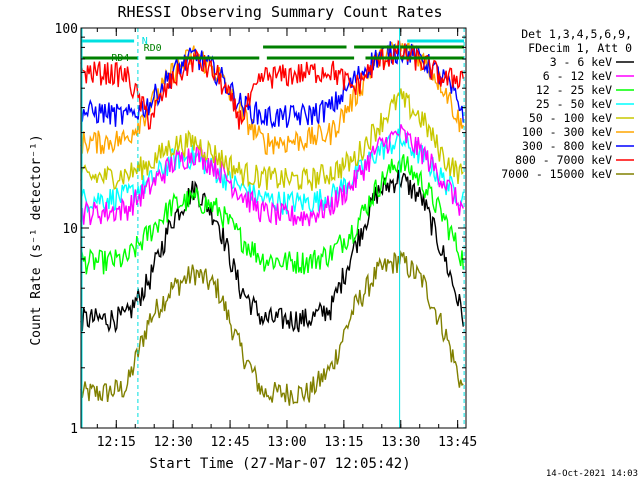 This screenshot has width=640, height=480. What do you see at coordinates (567, 132) in the screenshot?
I see `legend-entry-label: 100 - 300 keV` at bounding box center [567, 132].